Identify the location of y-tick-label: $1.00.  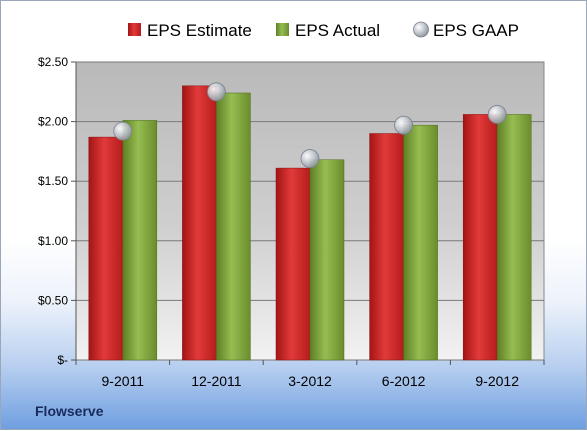
(53, 241).